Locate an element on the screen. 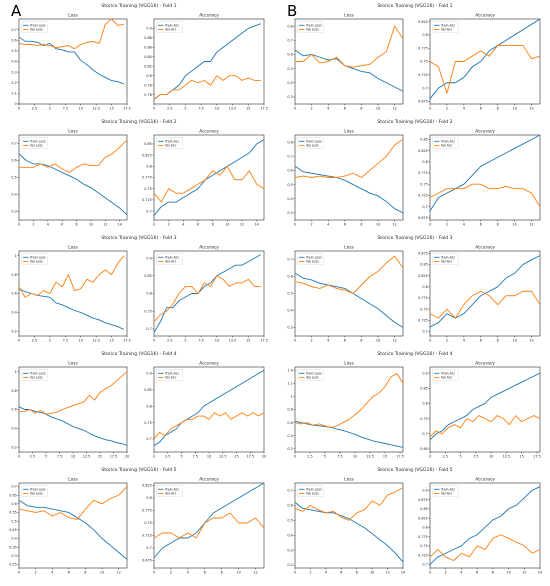  y-tick-label: 0.4 is located at coordinates (289, 199).